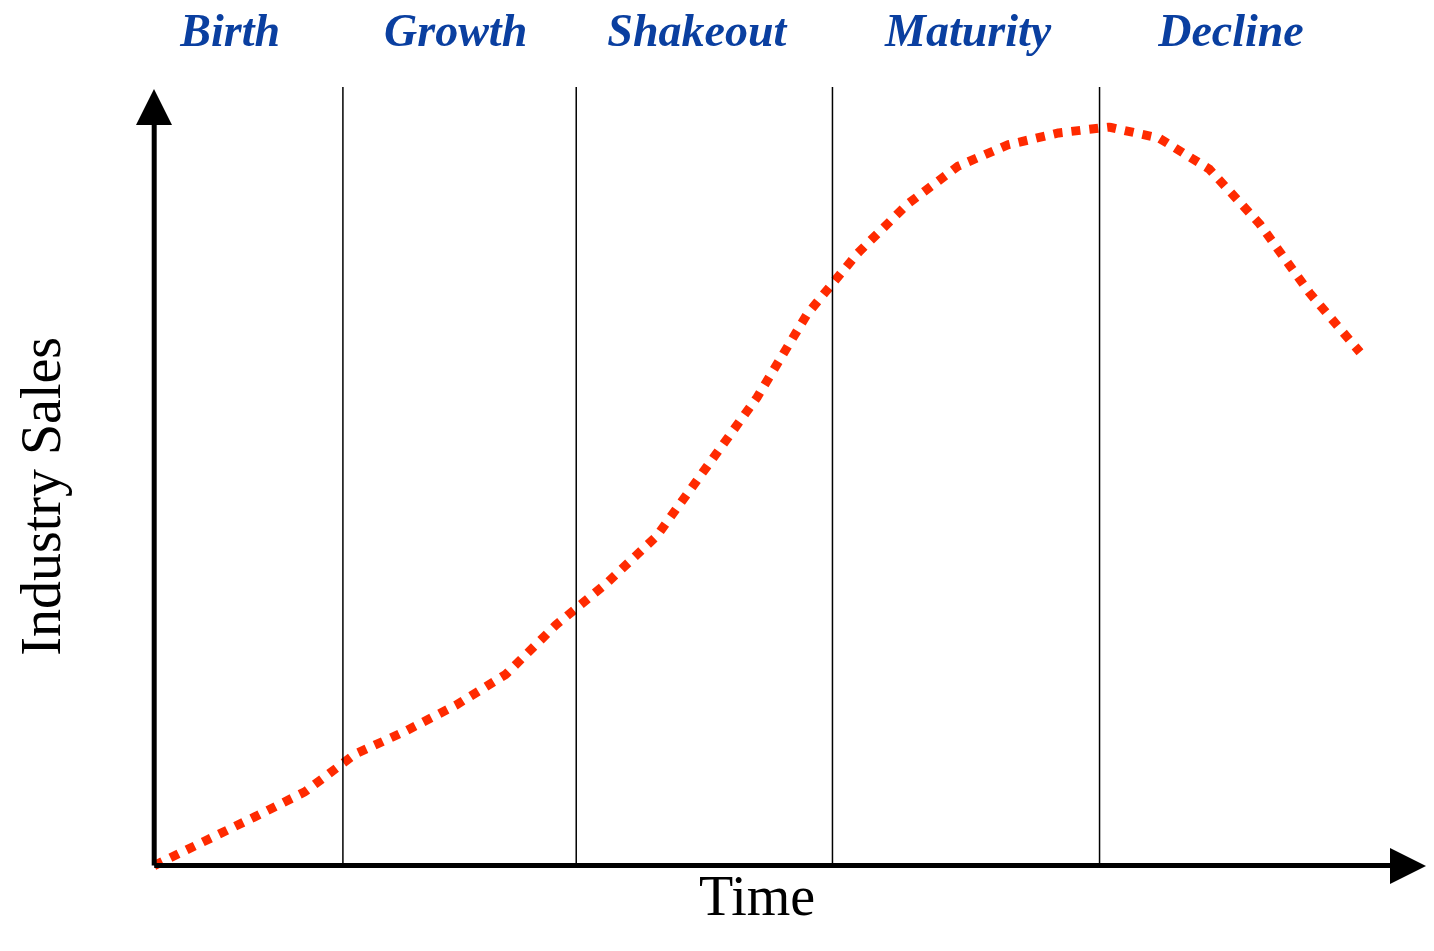 This screenshot has width=1434, height=951. What do you see at coordinates (456, 30) in the screenshot?
I see `text: Growth` at bounding box center [456, 30].